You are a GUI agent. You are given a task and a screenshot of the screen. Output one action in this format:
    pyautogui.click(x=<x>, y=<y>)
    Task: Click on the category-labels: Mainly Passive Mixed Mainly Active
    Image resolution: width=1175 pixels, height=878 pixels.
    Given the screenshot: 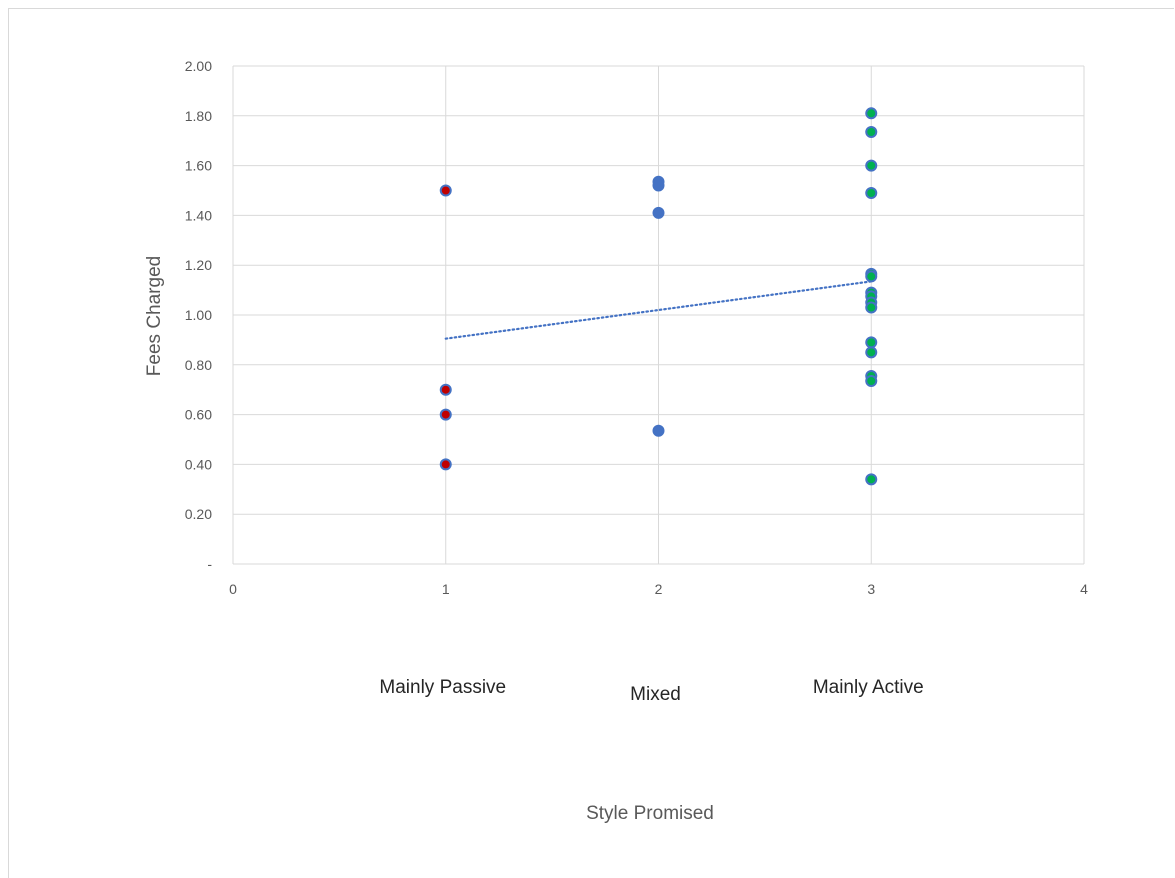 What is the action you would take?
    pyautogui.click(x=651, y=691)
    